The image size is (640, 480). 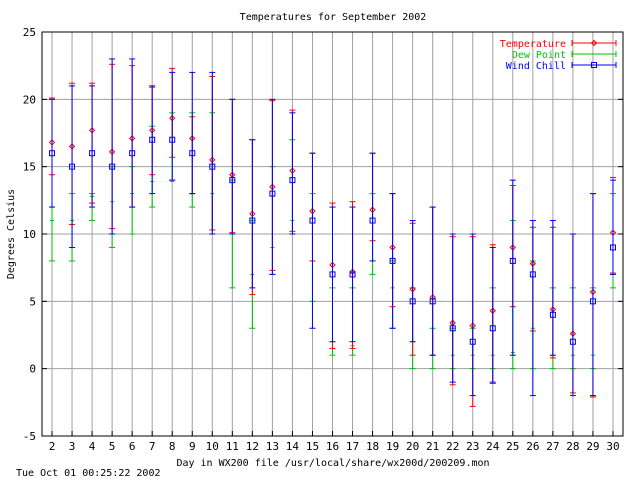 I want to click on legend-label-dew-point: Dew Point, so click(x=539, y=55).